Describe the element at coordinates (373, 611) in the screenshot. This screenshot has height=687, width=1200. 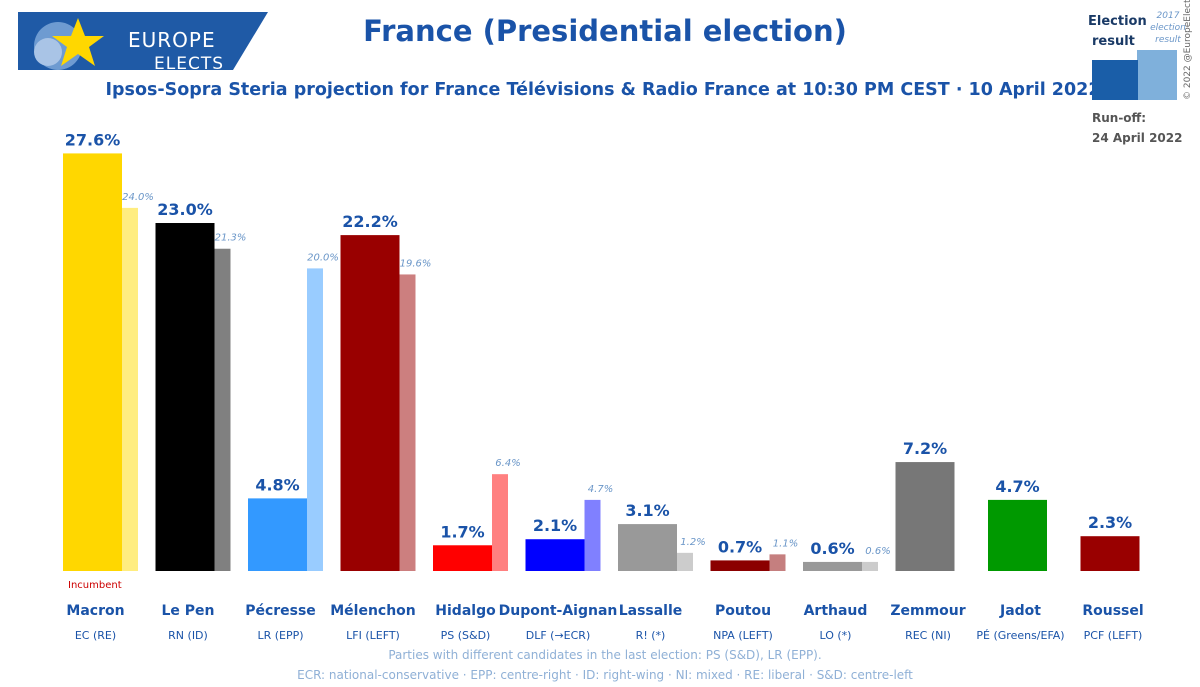
I see `candidate-name-melenchon: Mélenchon` at that location.